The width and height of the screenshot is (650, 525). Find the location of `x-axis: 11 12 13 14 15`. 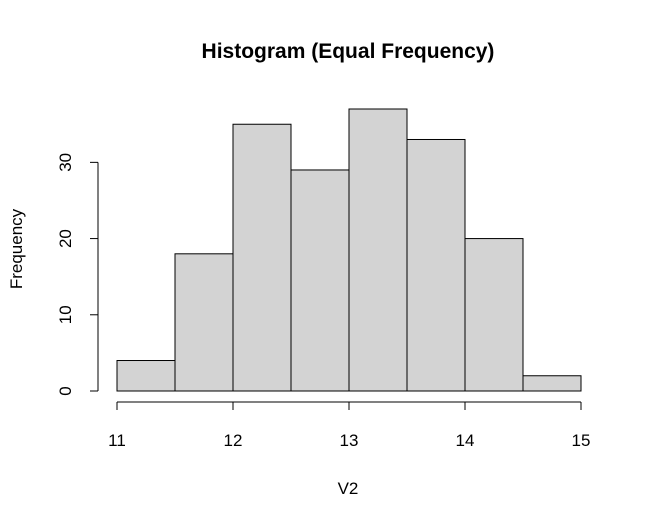

x-axis: 11 12 13 14 15 is located at coordinates (349, 425).